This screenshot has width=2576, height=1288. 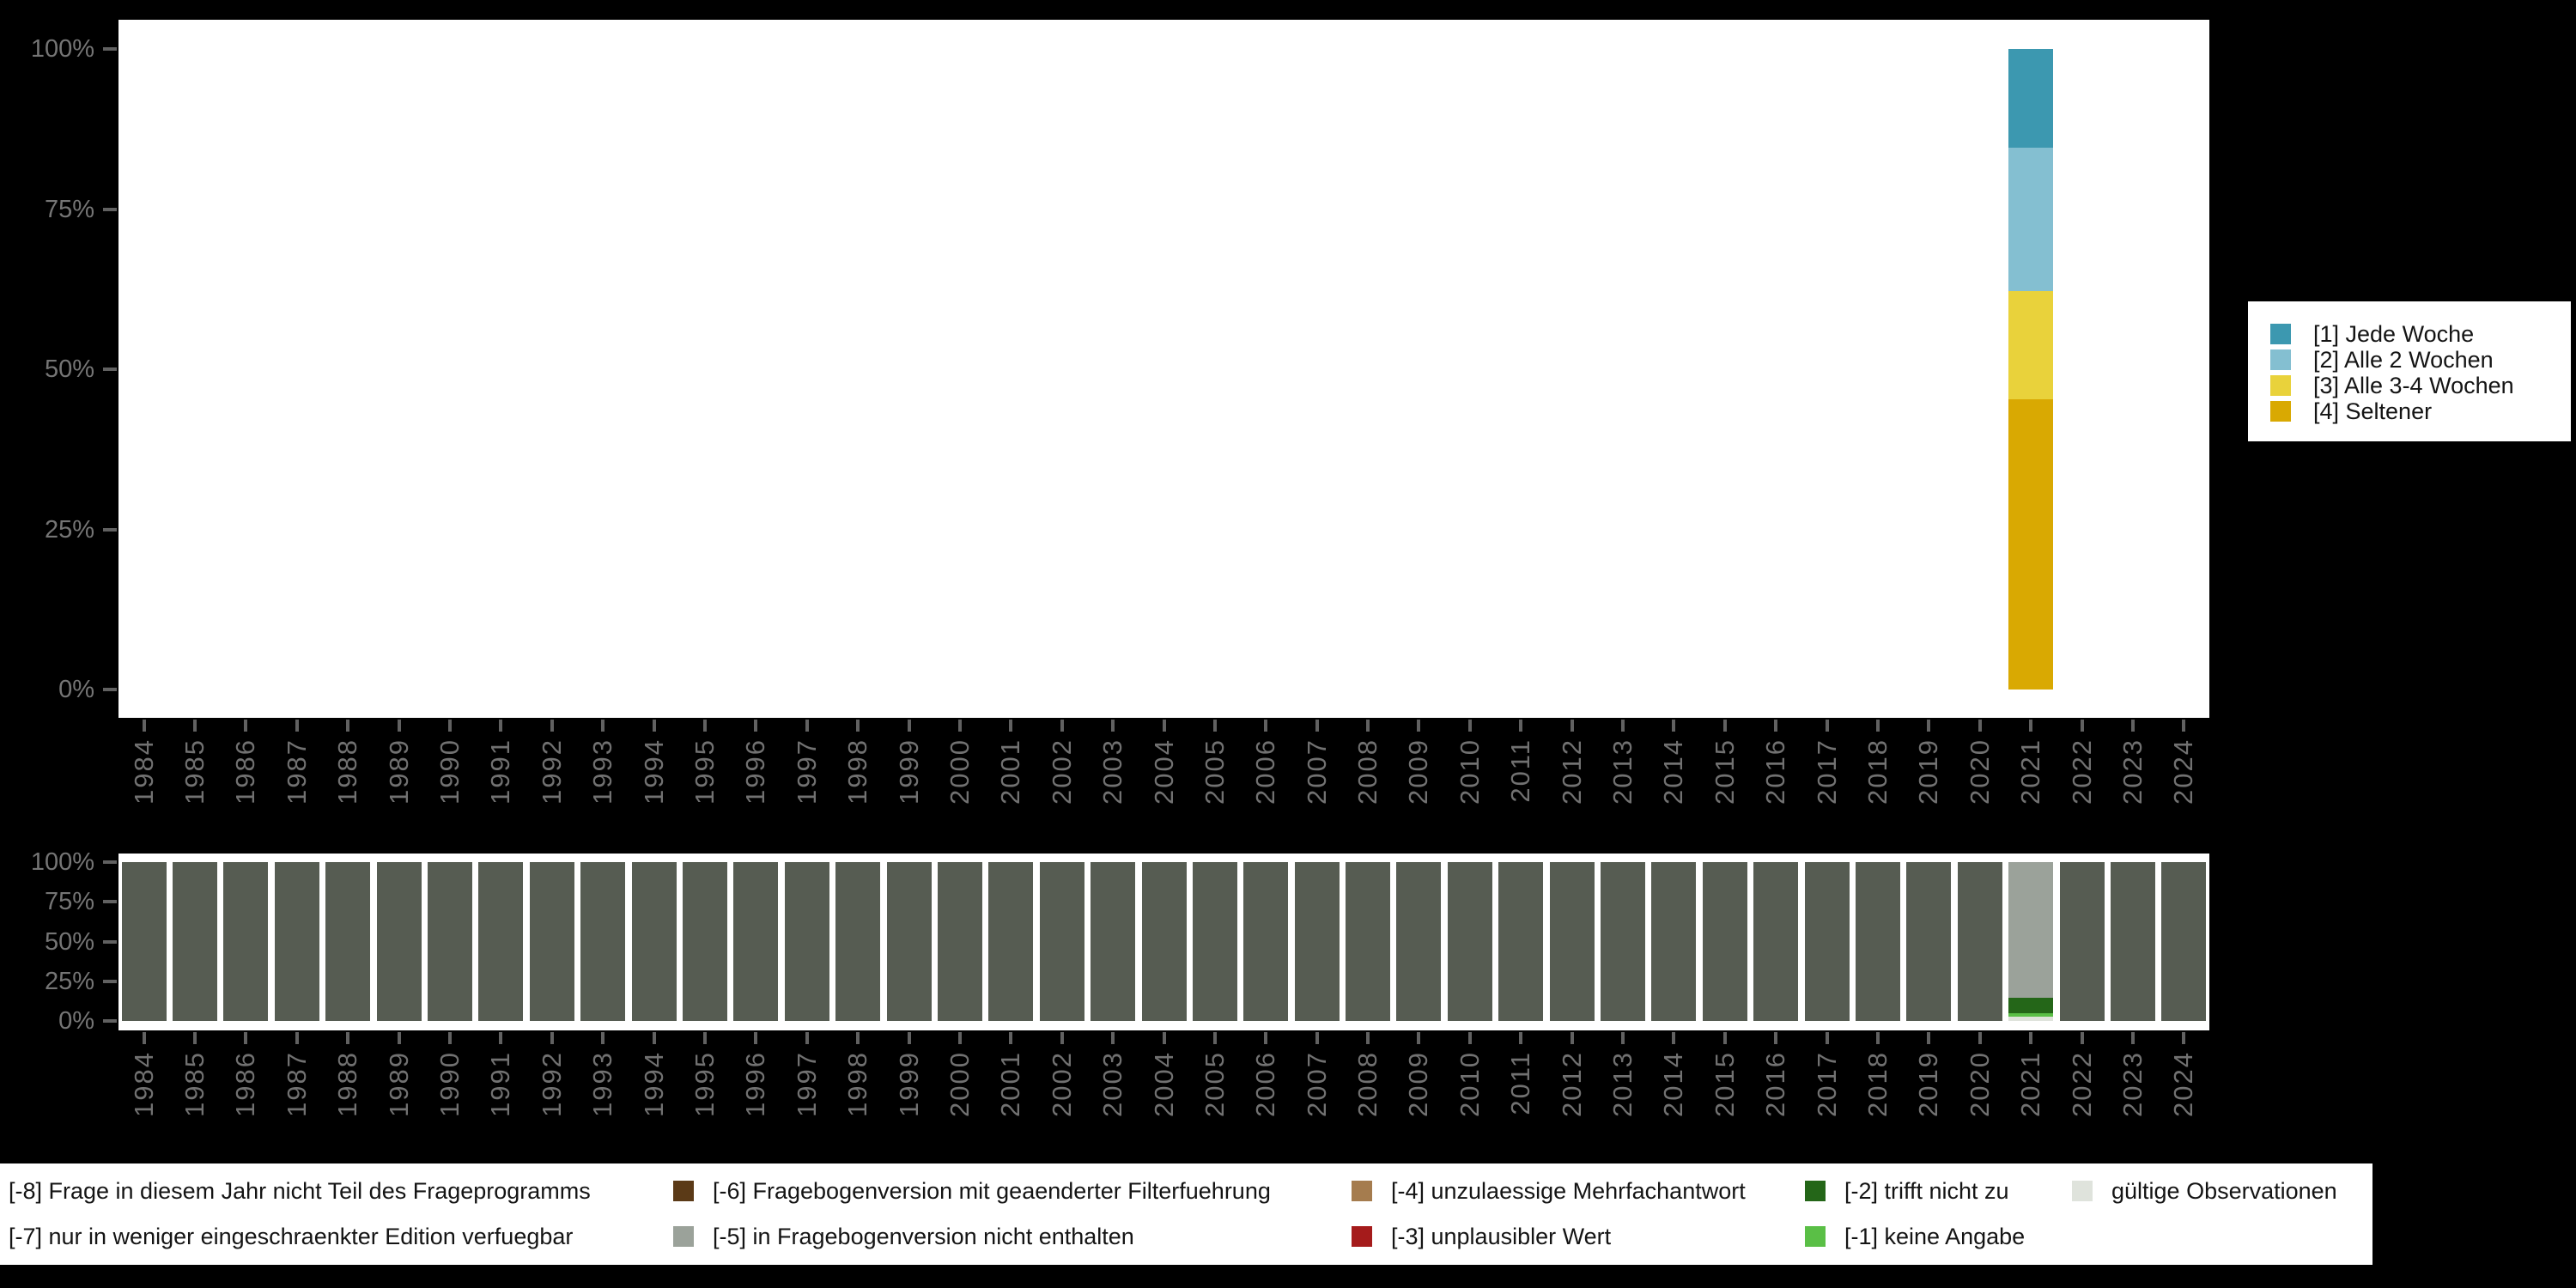 What do you see at coordinates (1061, 771) in the screenshot?
I see `year-label: 2002` at bounding box center [1061, 771].